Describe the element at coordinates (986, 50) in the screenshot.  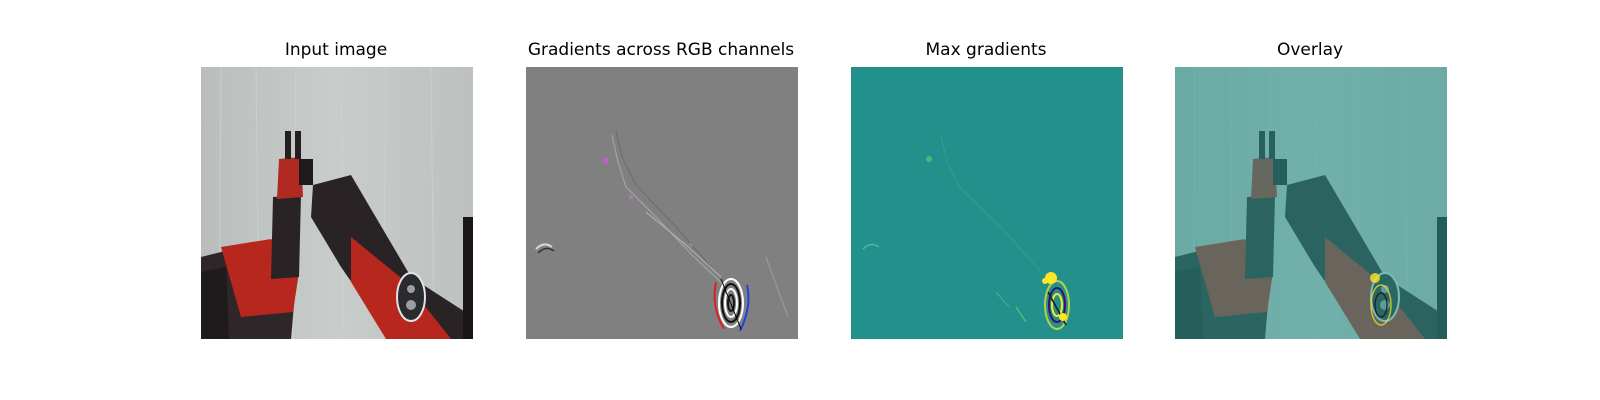
I see `panel-title-max-gradients: Max gradients` at that location.